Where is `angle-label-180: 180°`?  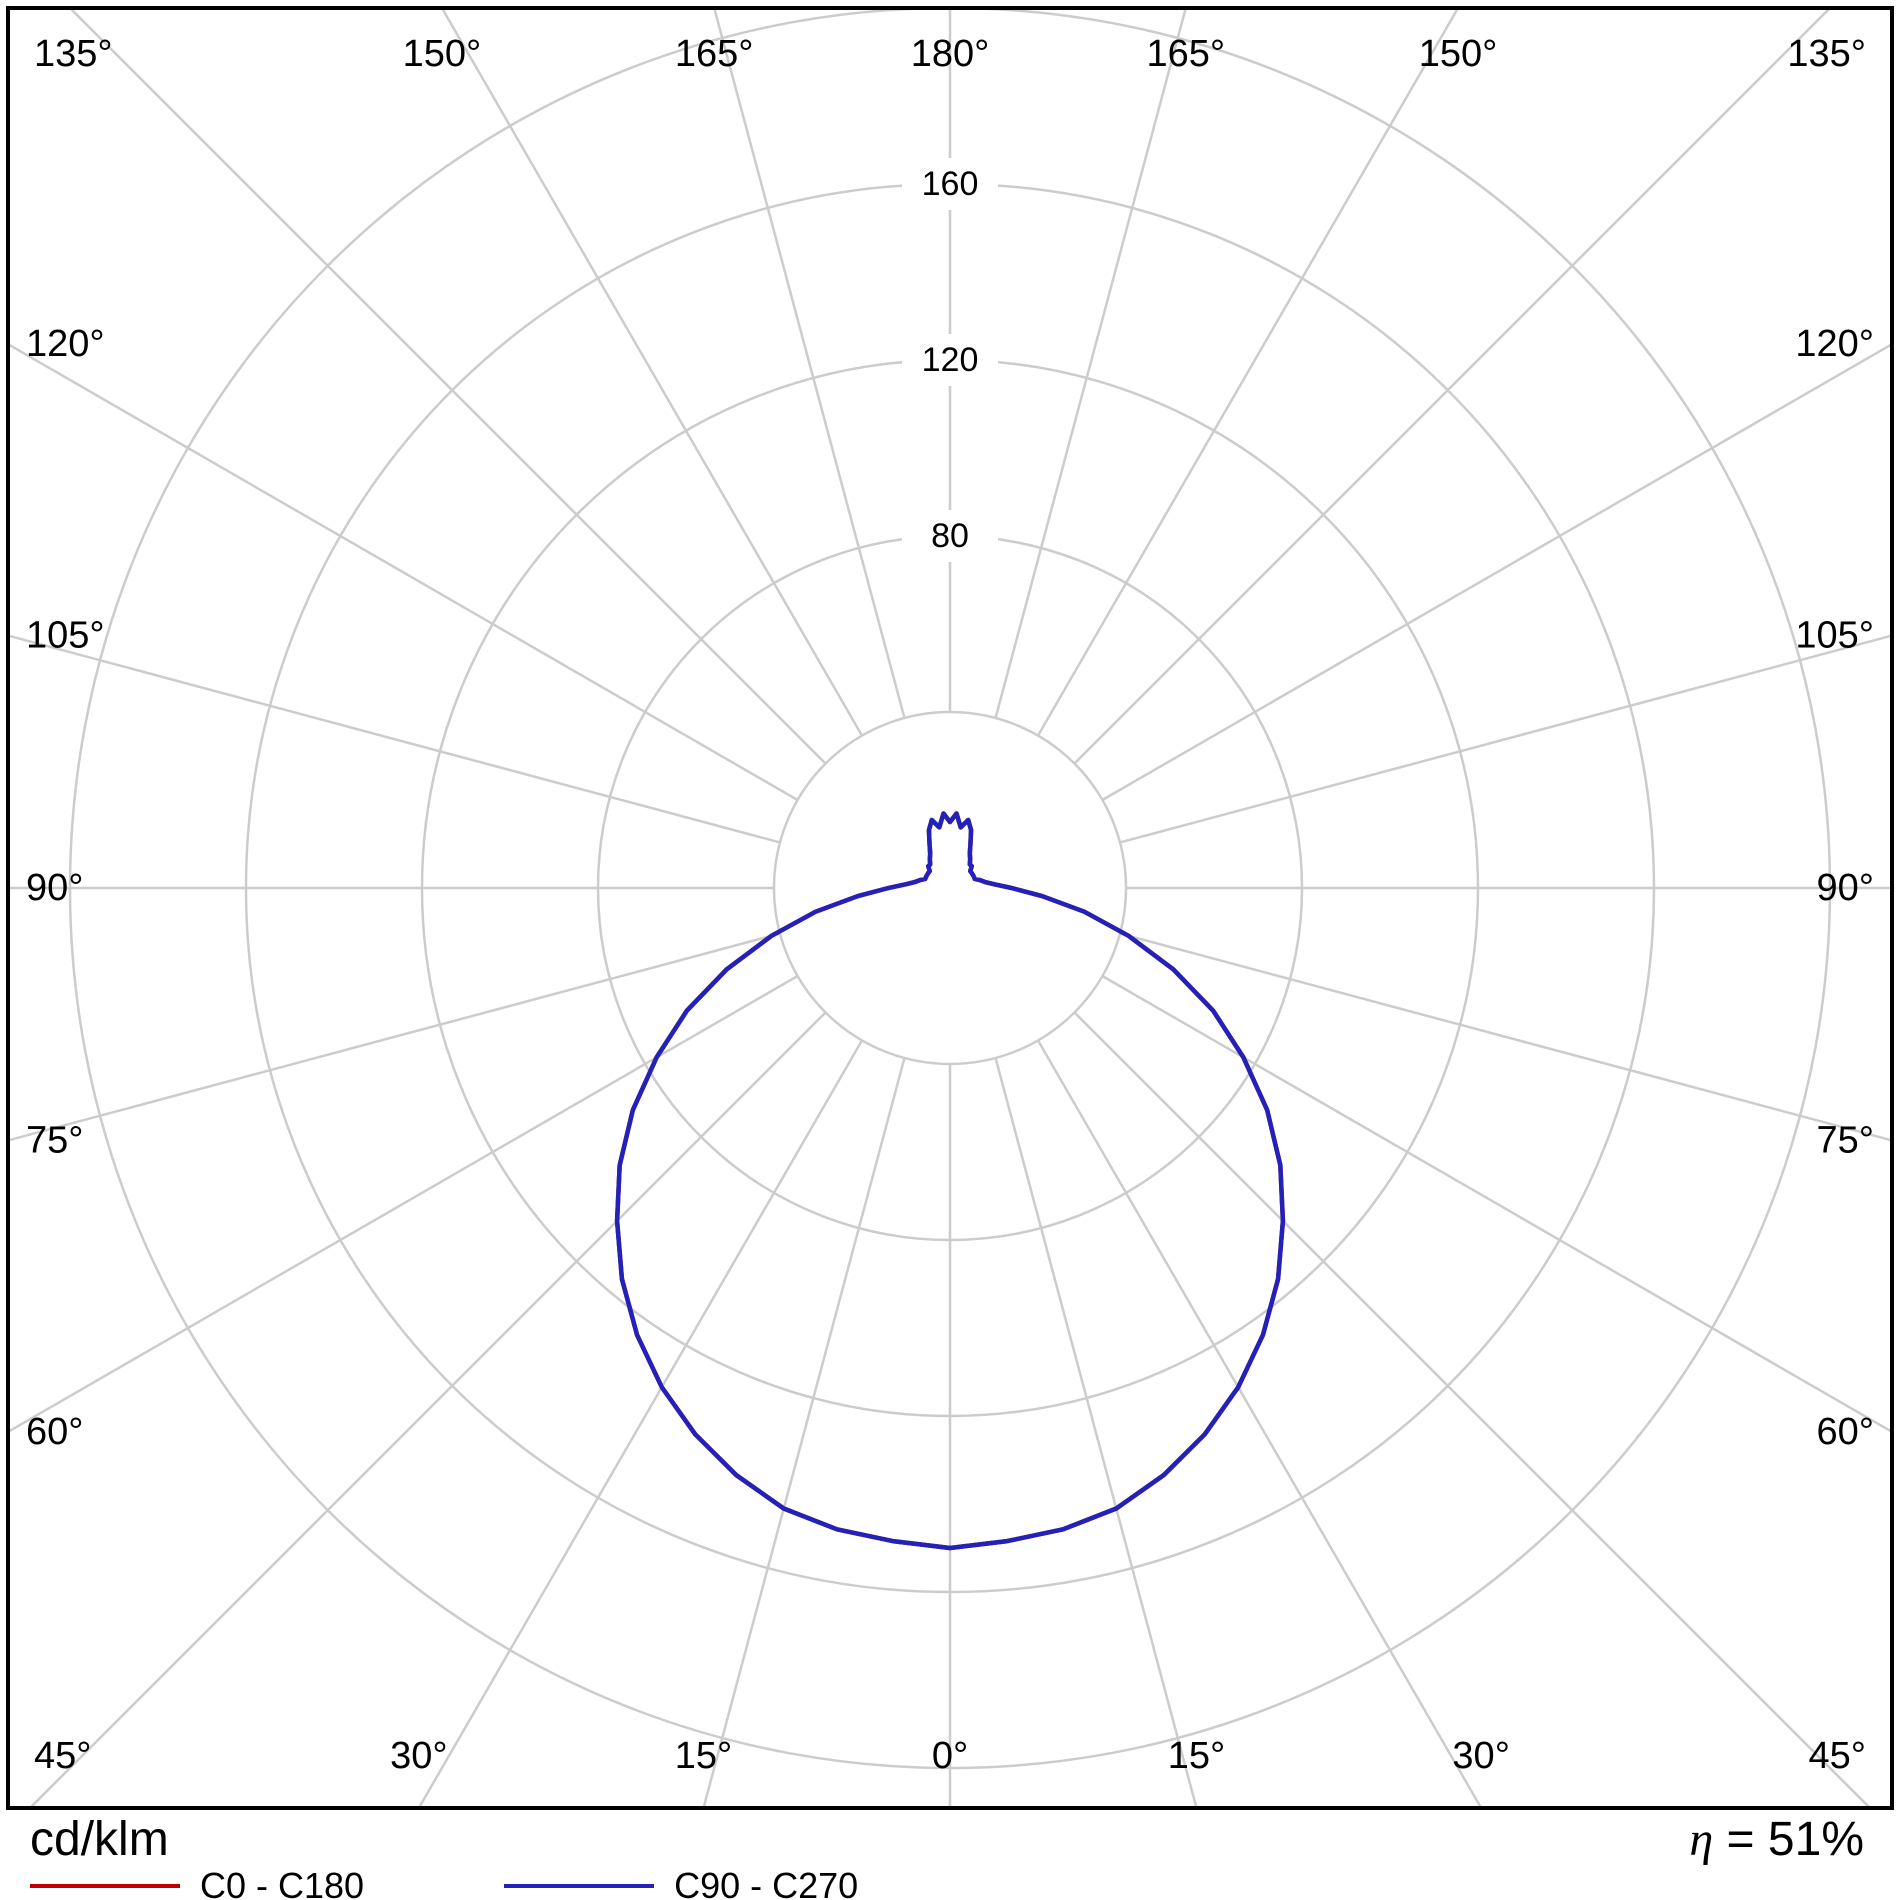
angle-label-180: 180° is located at coordinates (950, 54).